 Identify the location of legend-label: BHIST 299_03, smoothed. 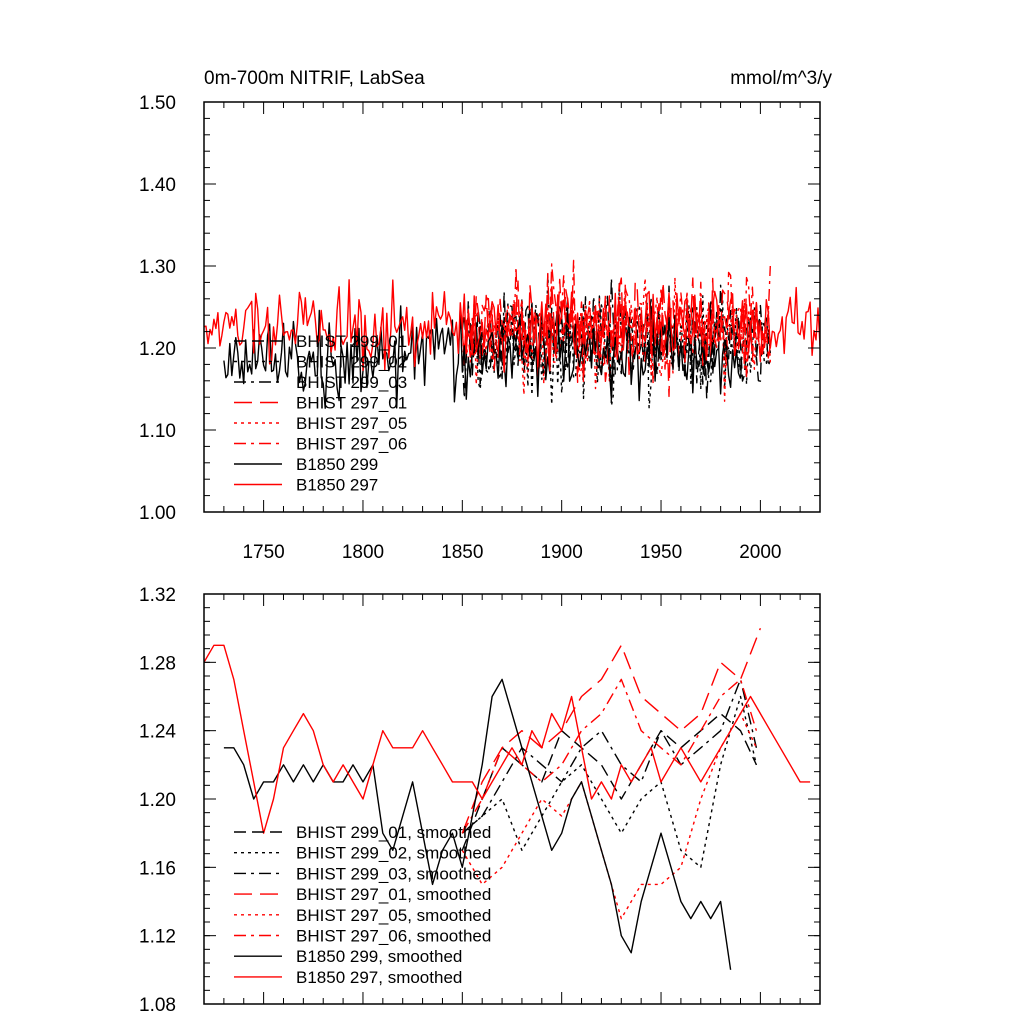
(393, 873).